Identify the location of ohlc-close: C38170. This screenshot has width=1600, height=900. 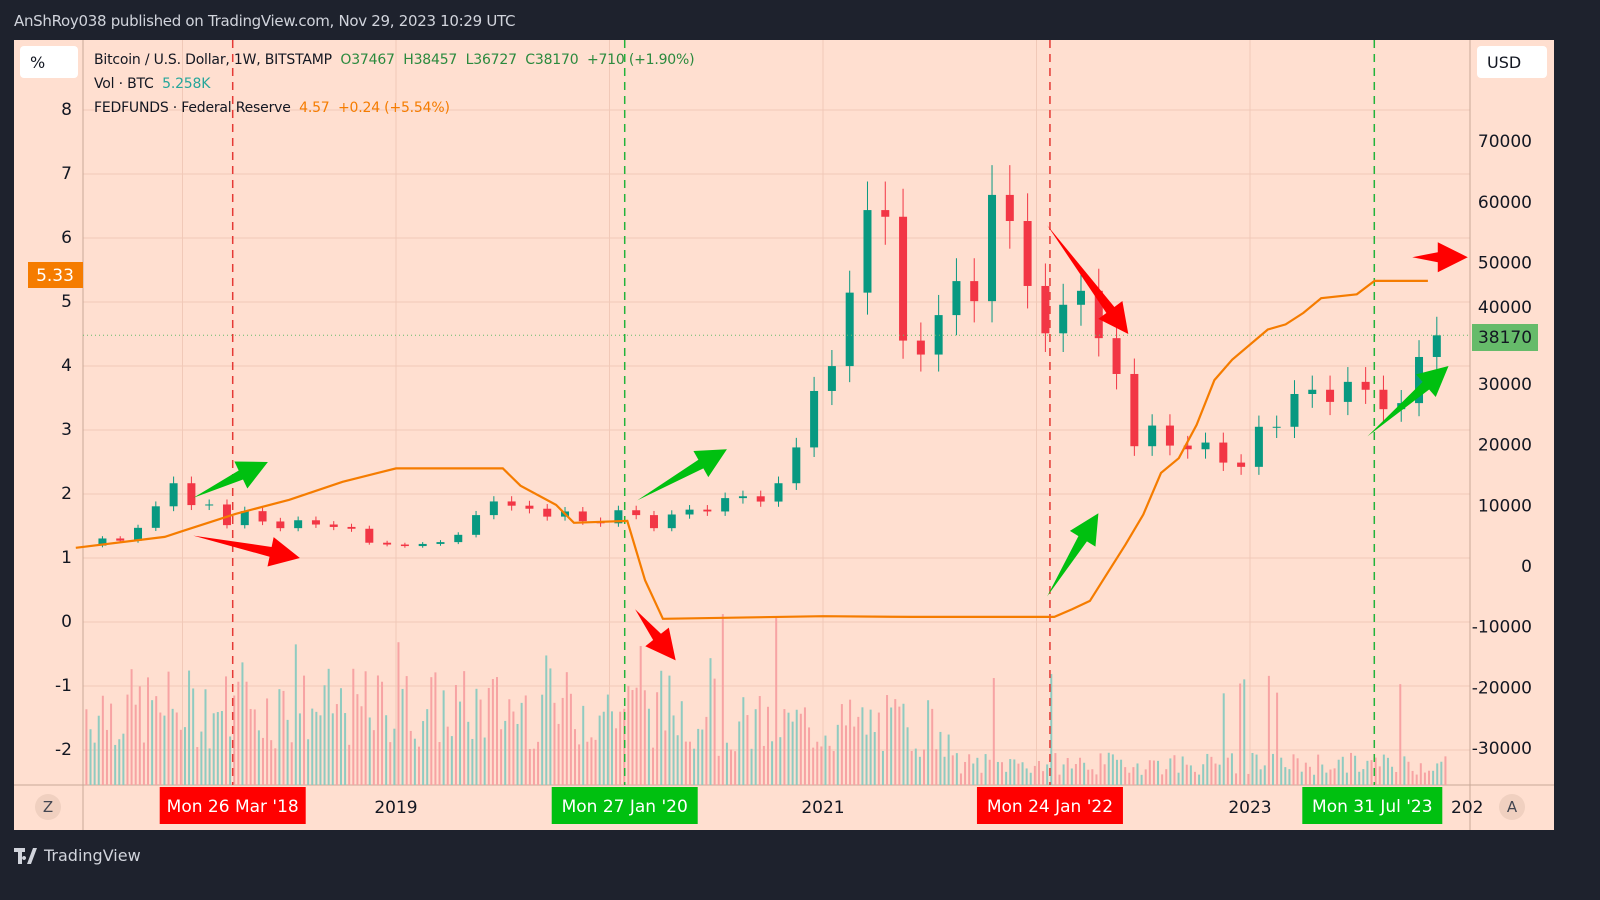
(552, 60).